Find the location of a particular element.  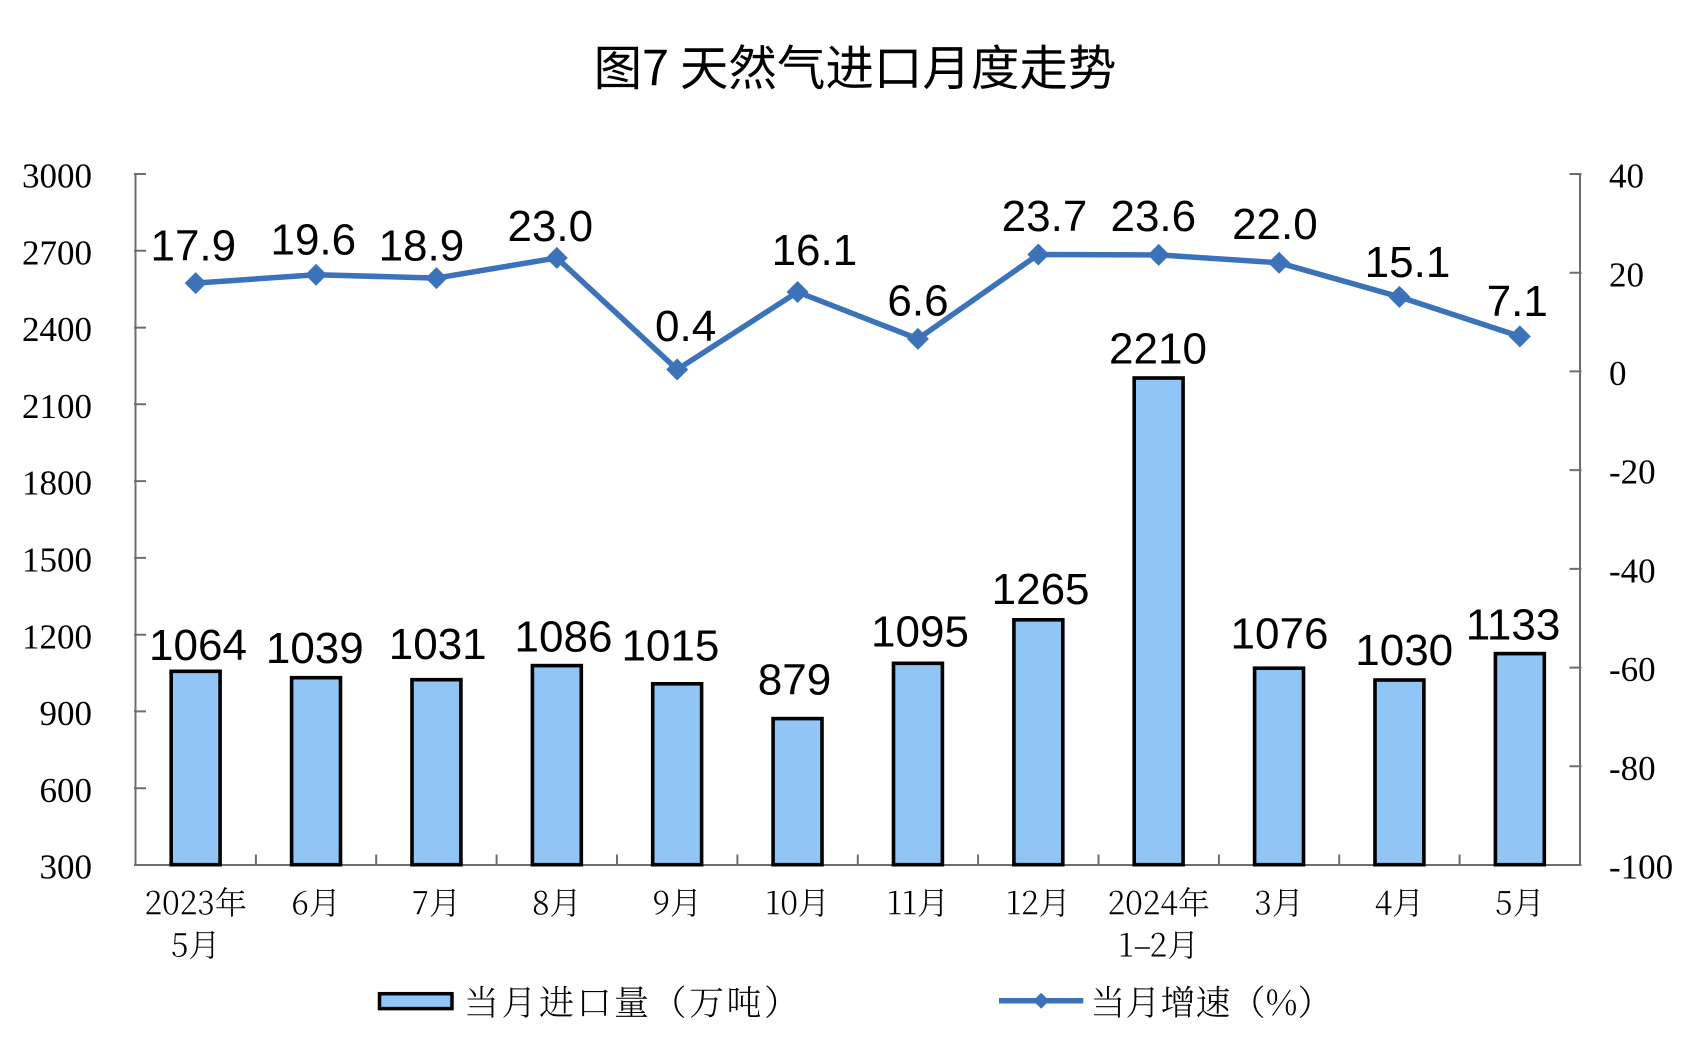

svg-text: 1031 is located at coordinates (438, 644).